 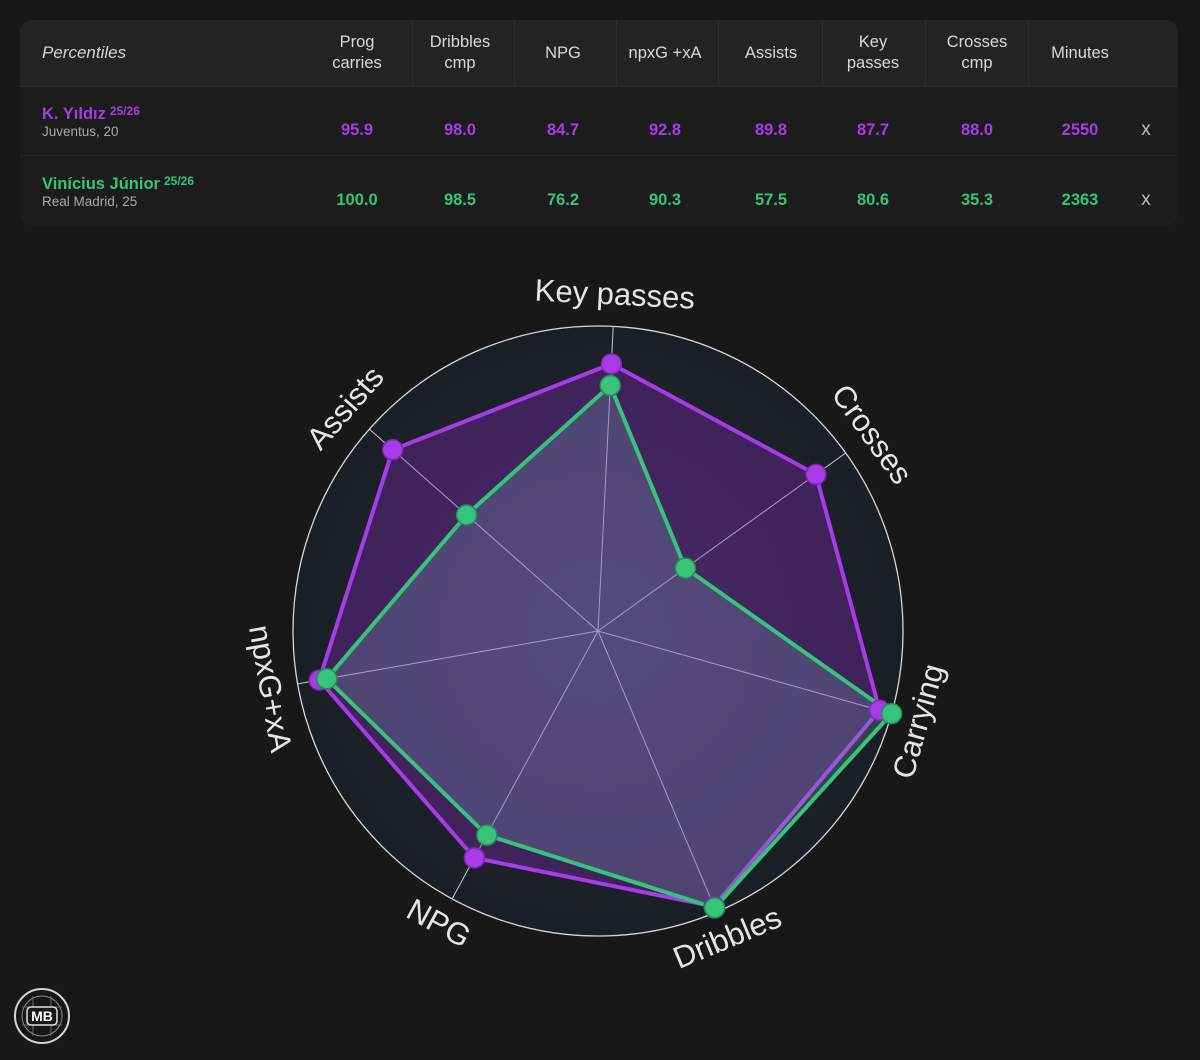 What do you see at coordinates (665, 52) in the screenshot?
I see `column-header: npxG +xA` at bounding box center [665, 52].